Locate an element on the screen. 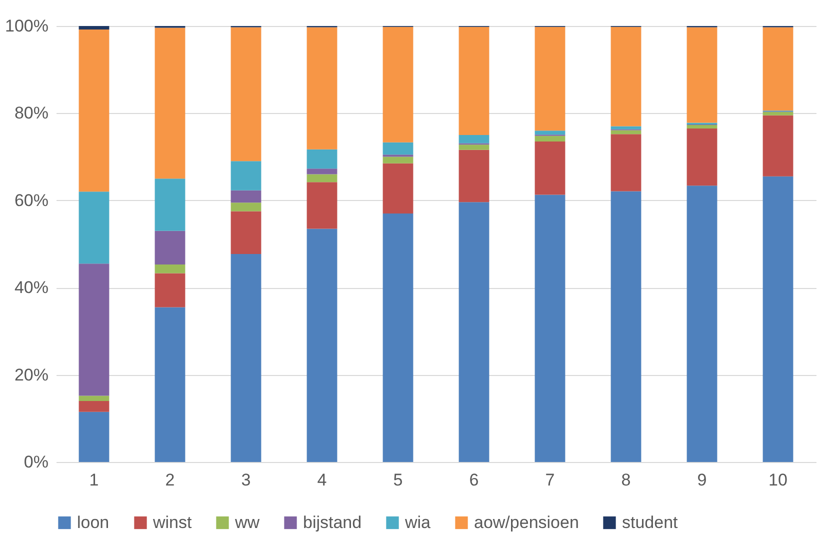 Image resolution: width=819 pixels, height=542 pixels. y-tick-label: 20% is located at coordinates (31, 374).